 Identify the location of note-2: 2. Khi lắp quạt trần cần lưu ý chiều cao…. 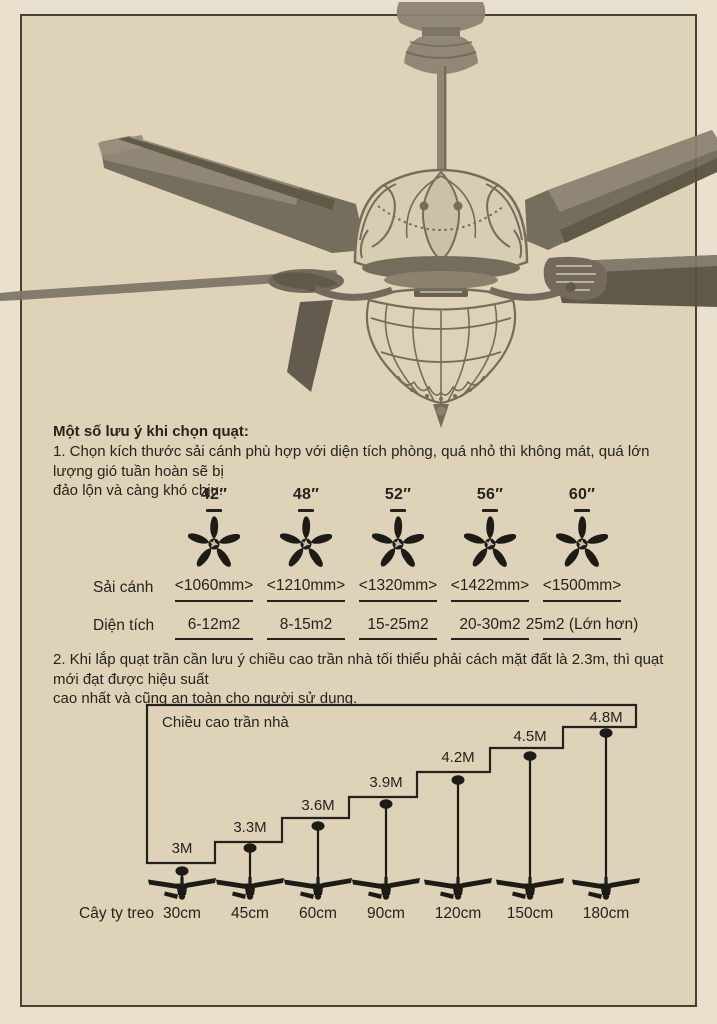
(358, 679).